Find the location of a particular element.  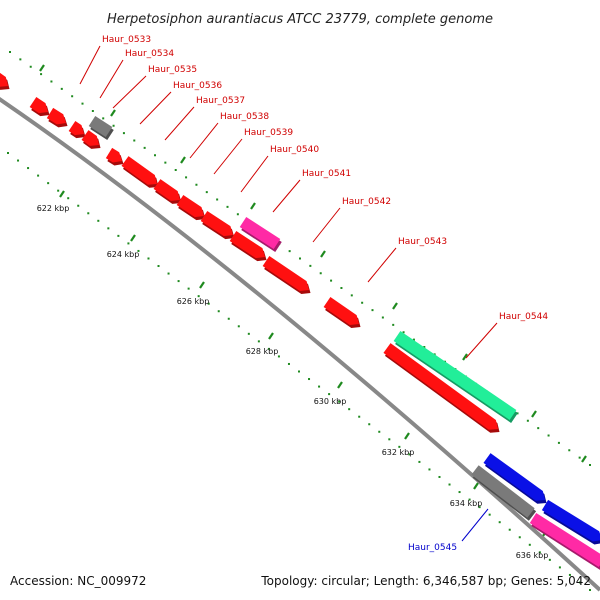

gene-label-Haur_0538: Haur_0538 is located at coordinates (244, 117).